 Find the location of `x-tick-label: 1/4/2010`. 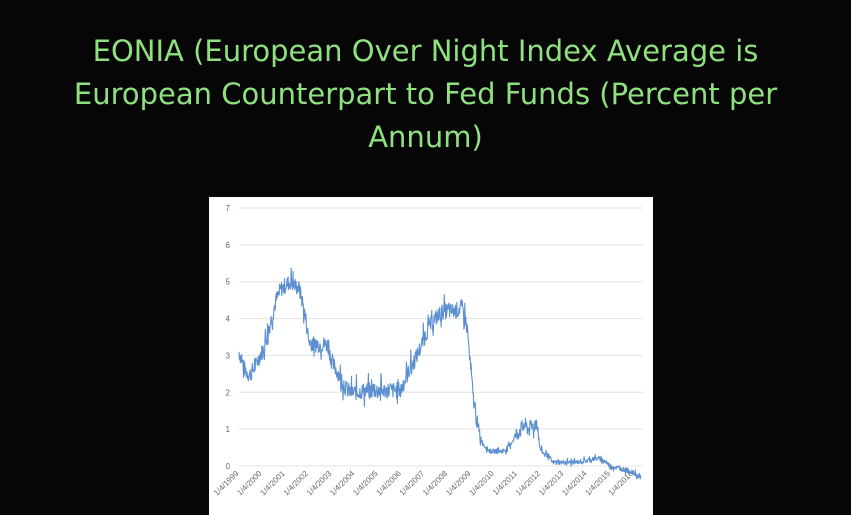

x-tick-label: 1/4/2010 is located at coordinates (481, 483).